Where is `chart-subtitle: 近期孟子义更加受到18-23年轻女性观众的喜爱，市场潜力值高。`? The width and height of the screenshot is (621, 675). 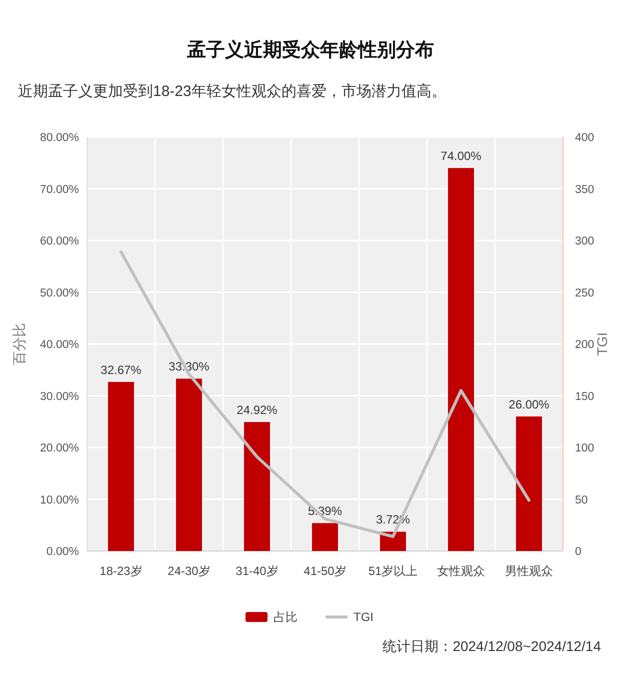
chart-subtitle: 近期孟子义更加受到18-23年轻女性观众的喜爱，市场潜力值高。 is located at coordinates (232, 91).